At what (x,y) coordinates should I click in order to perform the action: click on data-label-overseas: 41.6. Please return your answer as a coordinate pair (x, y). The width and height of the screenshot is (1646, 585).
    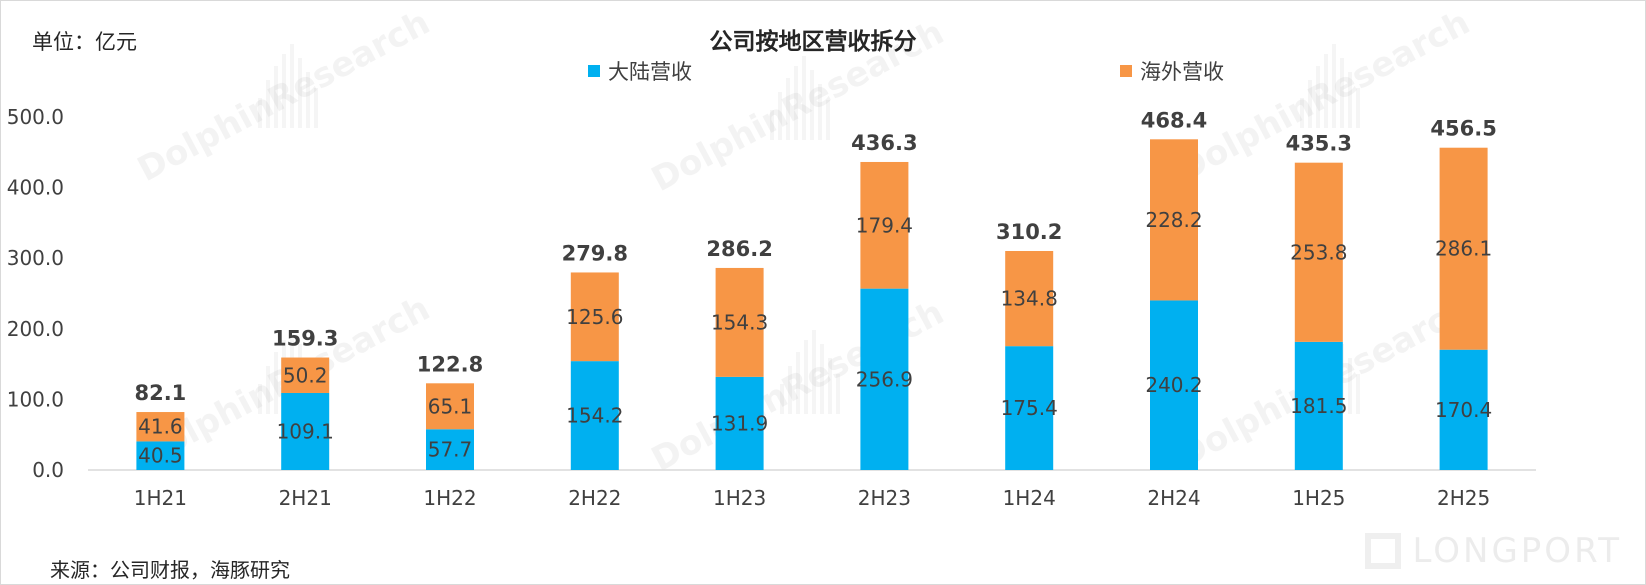
    Looking at the image, I should click on (160, 427).